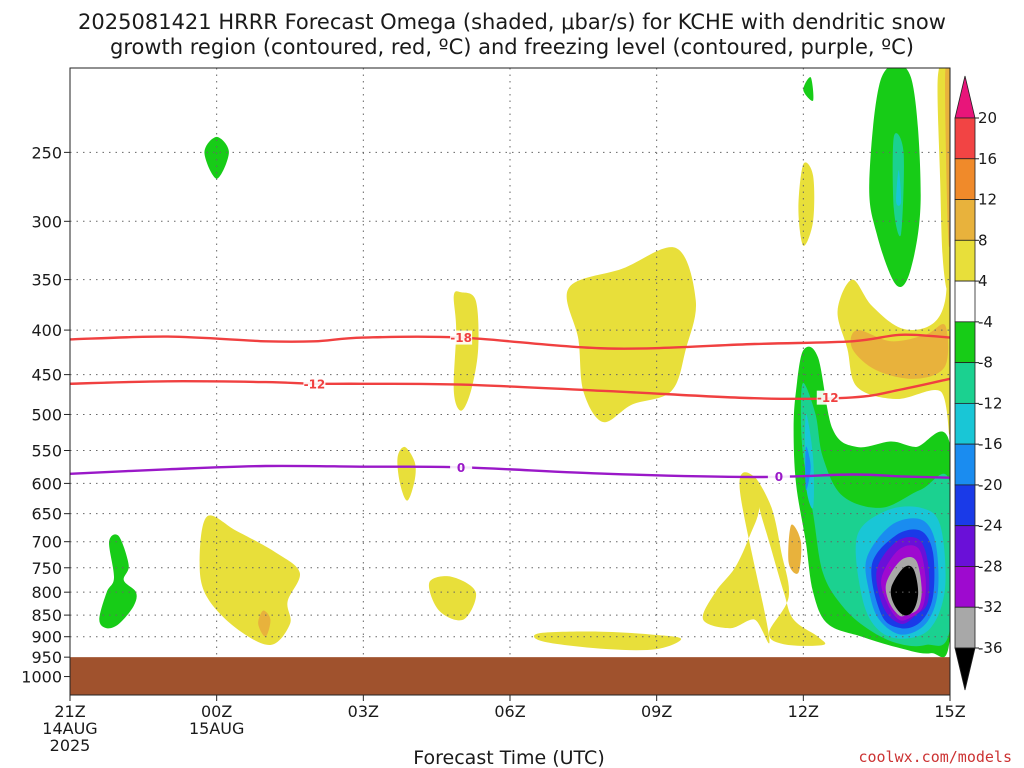  Describe the element at coordinates (508, 757) in the screenshot. I see `x-axis-title: Forecast Time (UTC)` at that location.